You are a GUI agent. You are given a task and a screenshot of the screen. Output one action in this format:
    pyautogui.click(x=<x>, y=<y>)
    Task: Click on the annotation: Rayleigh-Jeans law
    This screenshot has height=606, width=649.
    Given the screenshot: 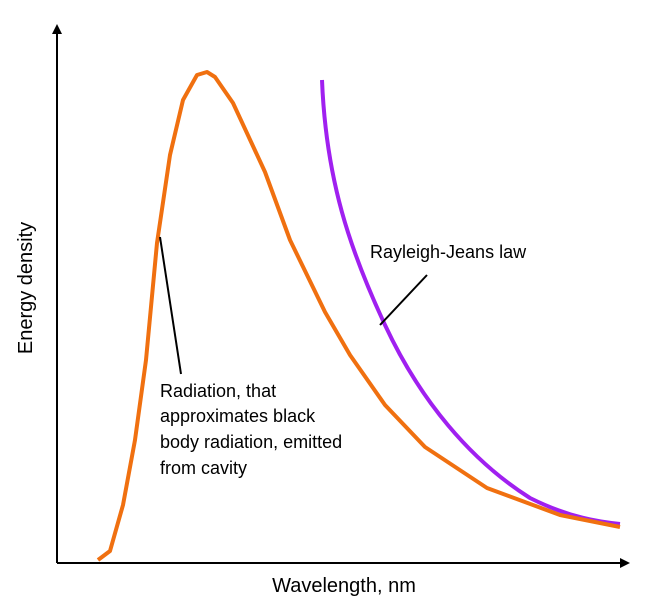 What is the action you would take?
    pyautogui.click(x=448, y=252)
    